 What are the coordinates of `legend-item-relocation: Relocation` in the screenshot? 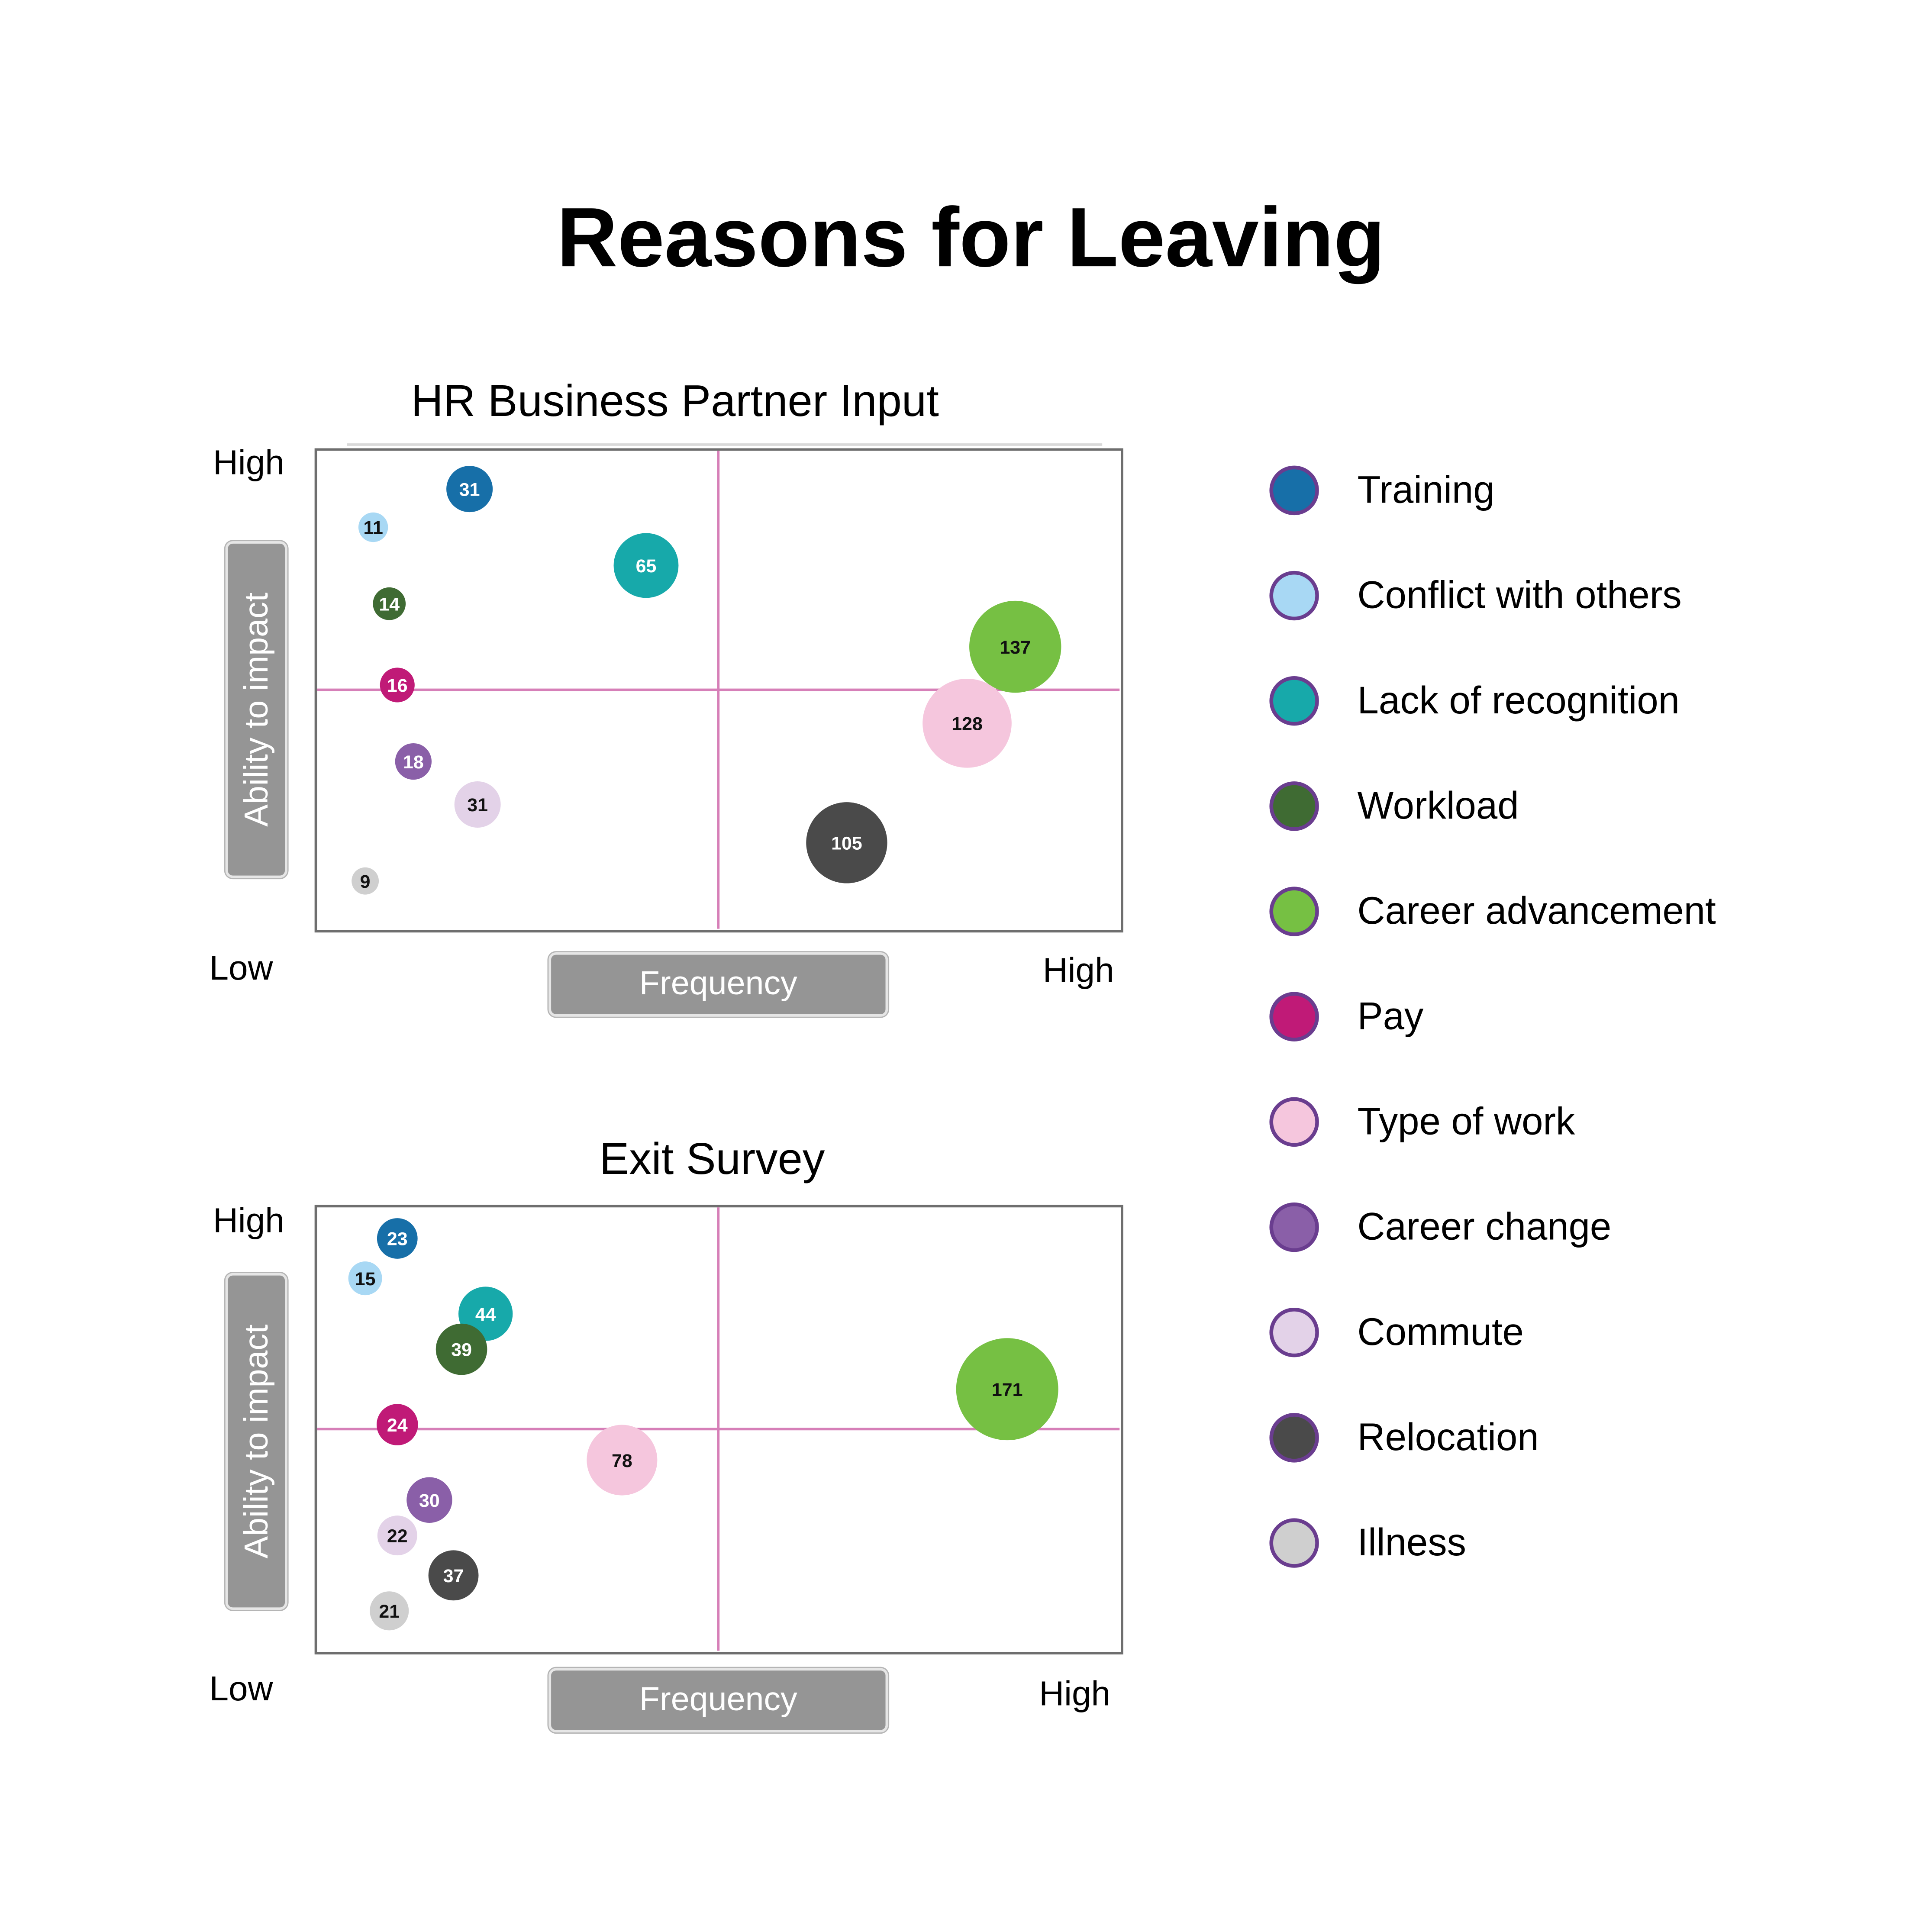 It's located at (1575, 1437).